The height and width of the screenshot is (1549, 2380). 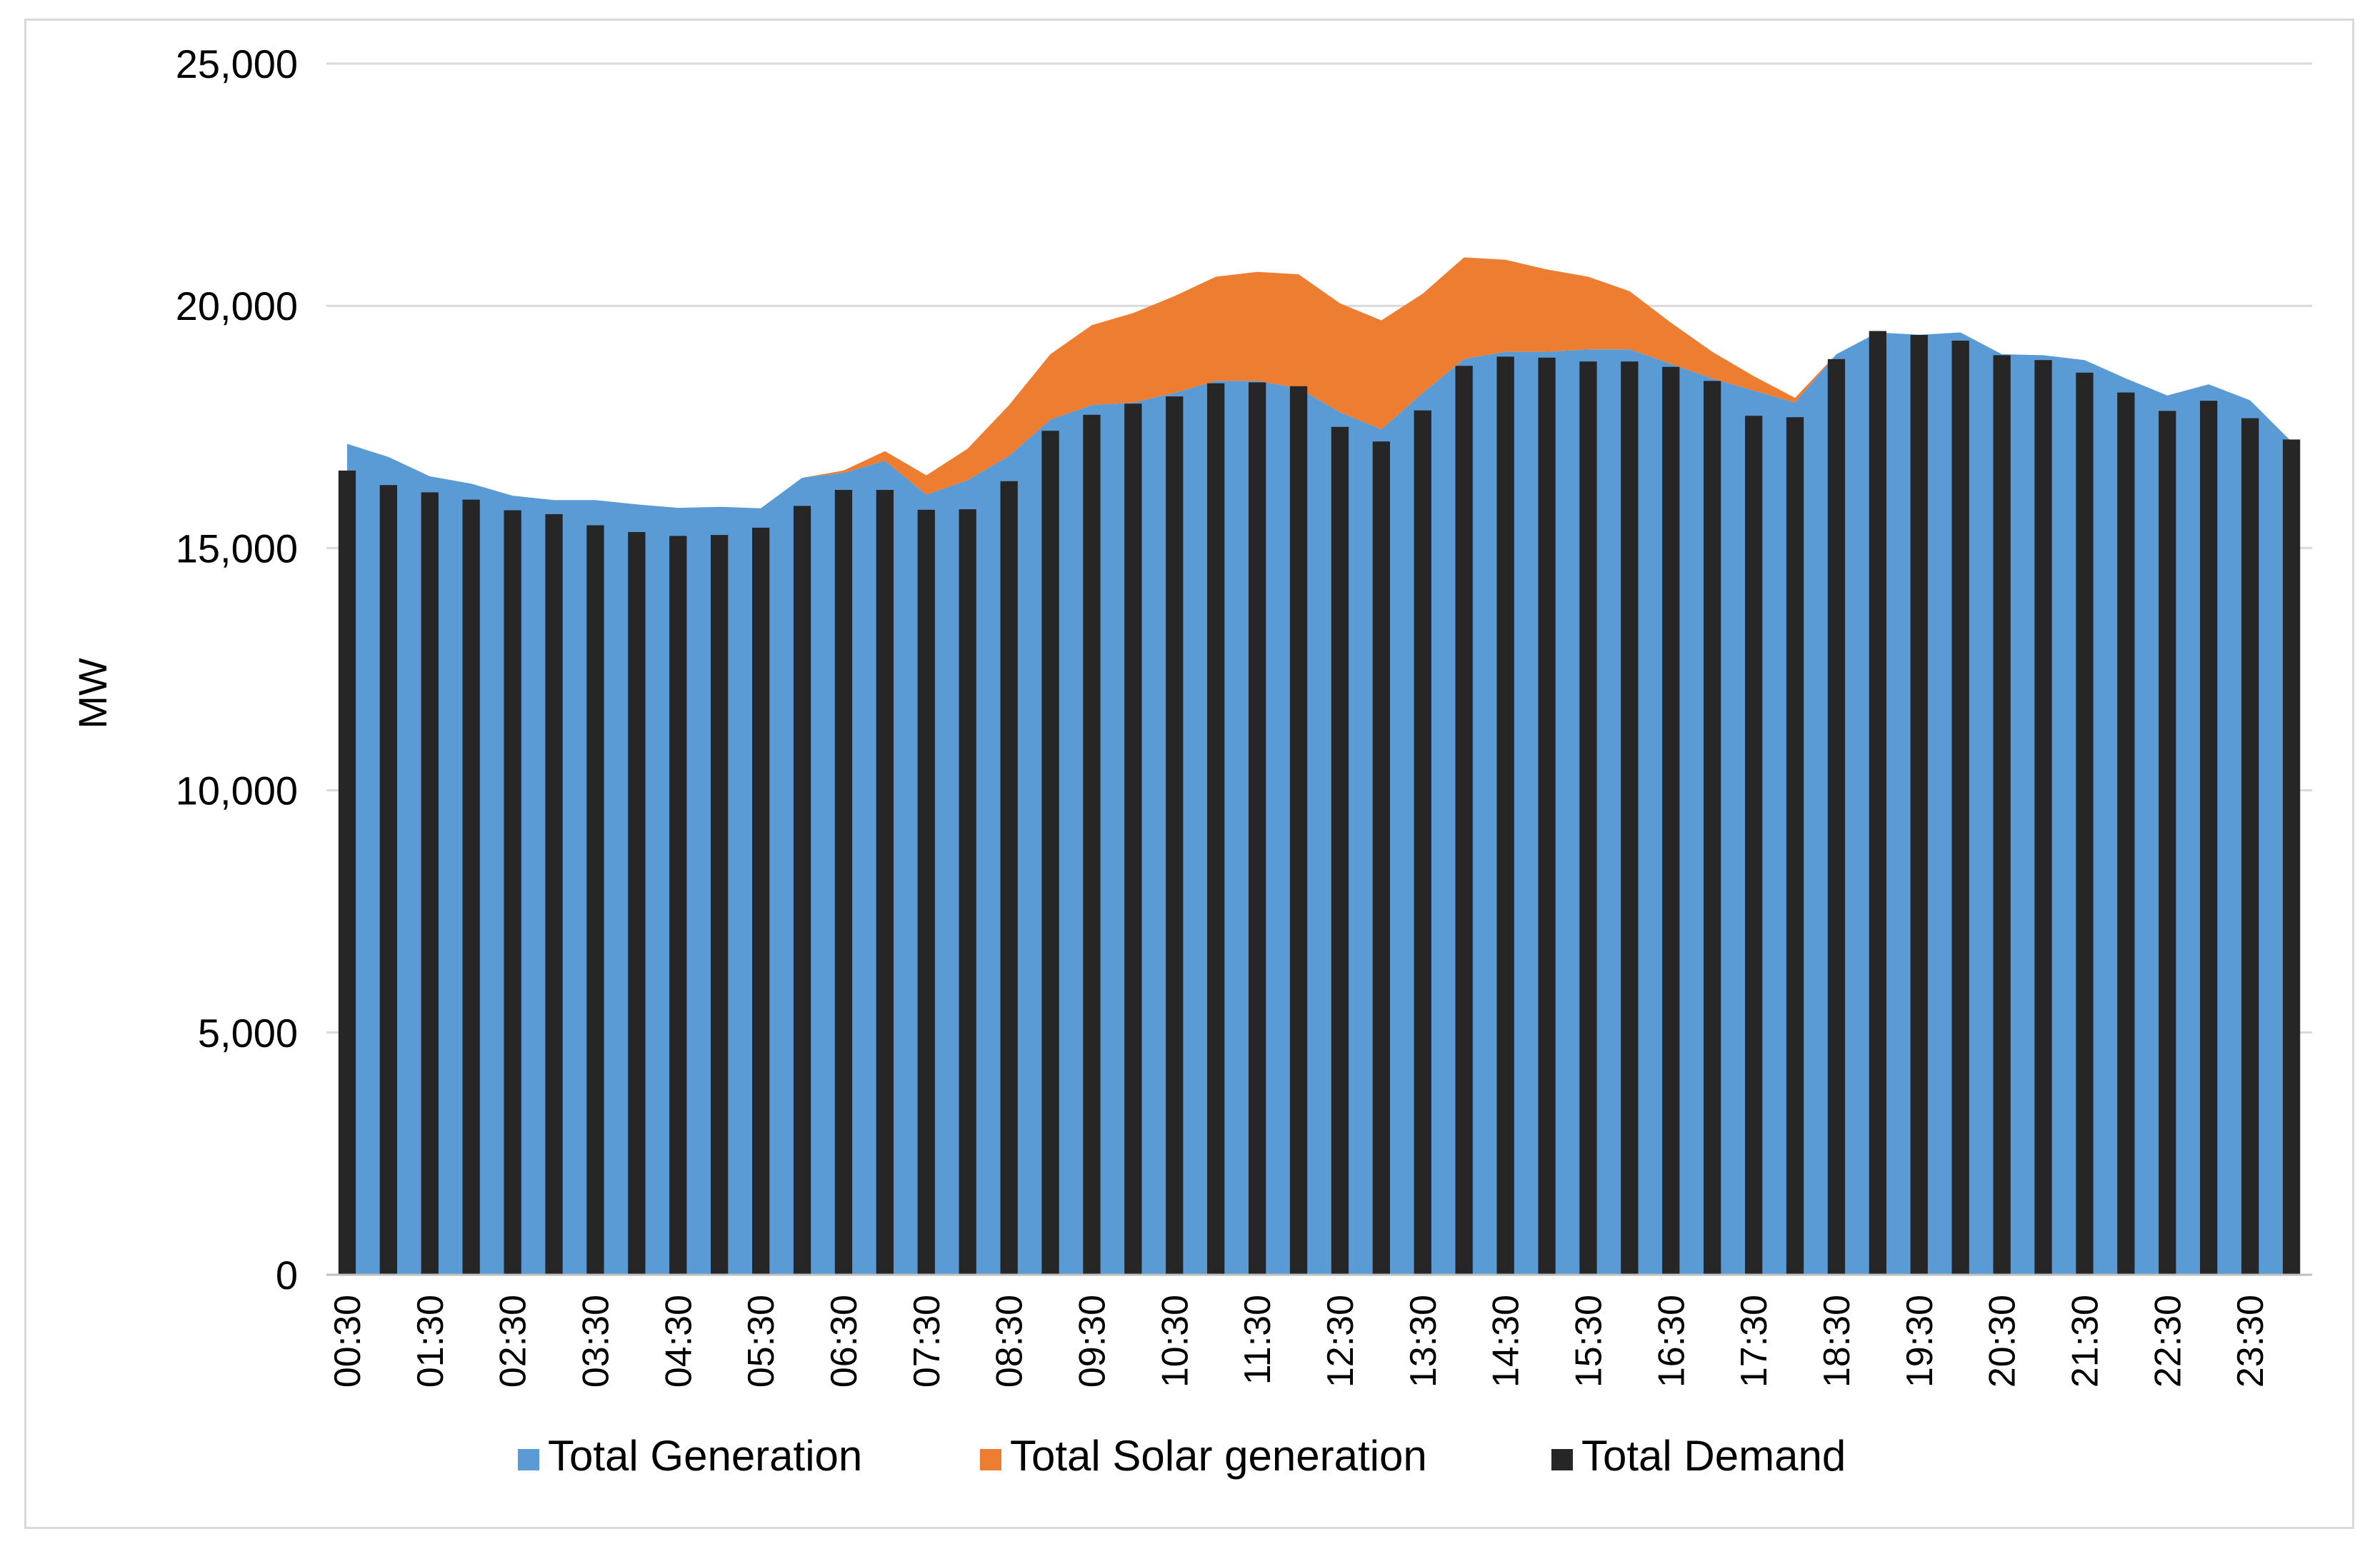 I want to click on y-tick-label: 5,000, so click(x=248, y=1033).